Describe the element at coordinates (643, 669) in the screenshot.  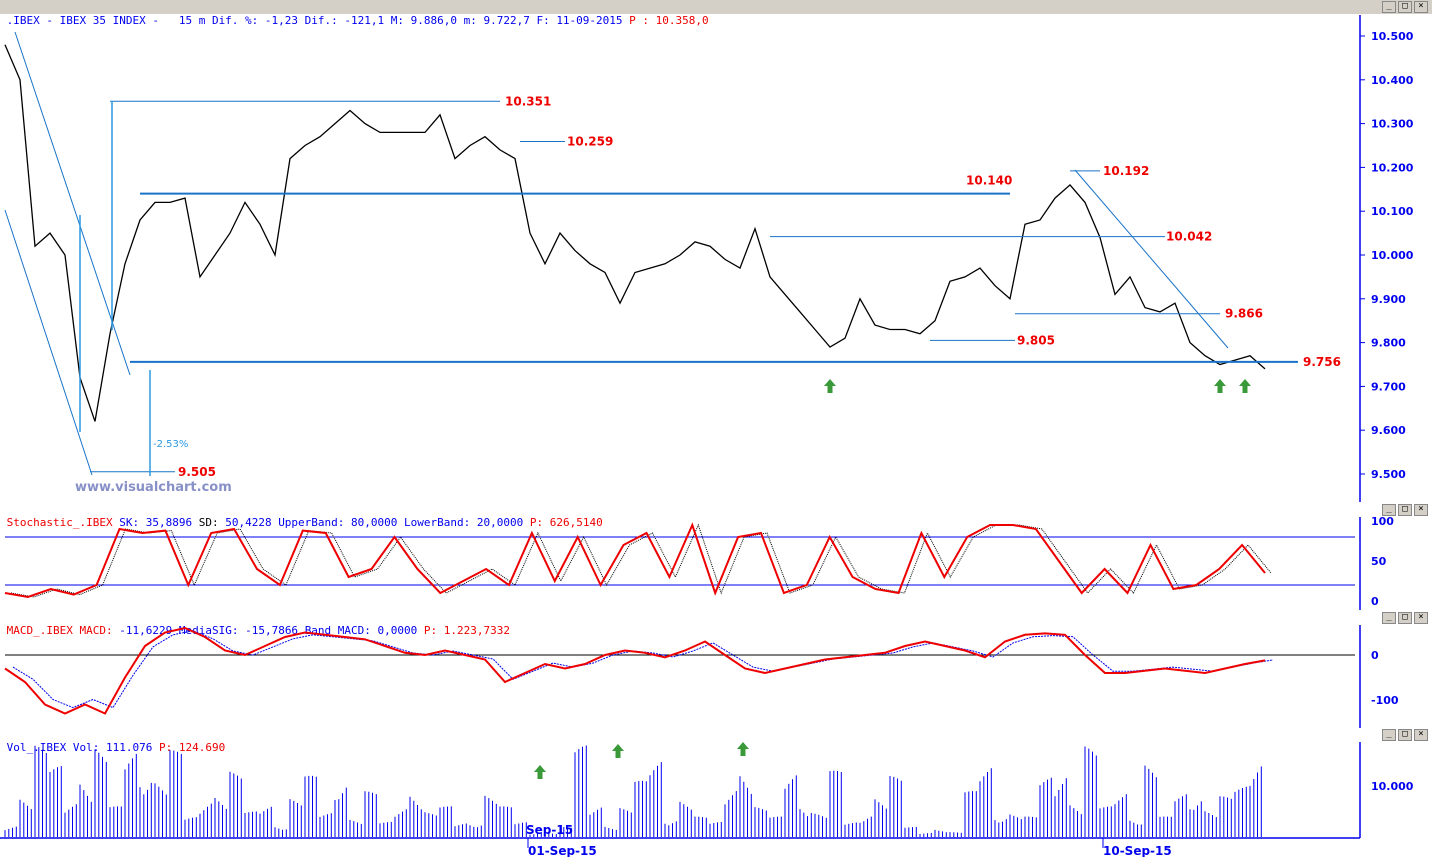
I see `signal-line` at that location.